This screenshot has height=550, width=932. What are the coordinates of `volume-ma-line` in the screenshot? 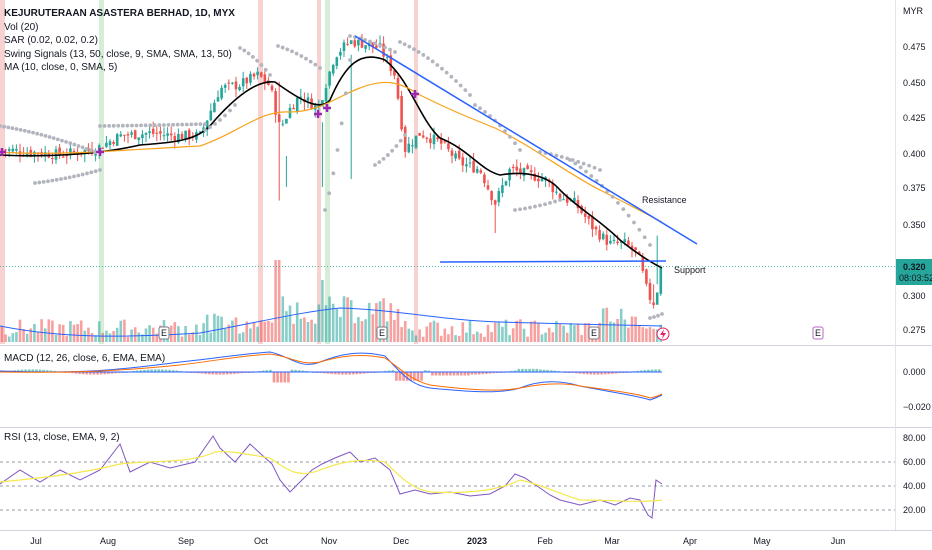 It's located at (331, 322).